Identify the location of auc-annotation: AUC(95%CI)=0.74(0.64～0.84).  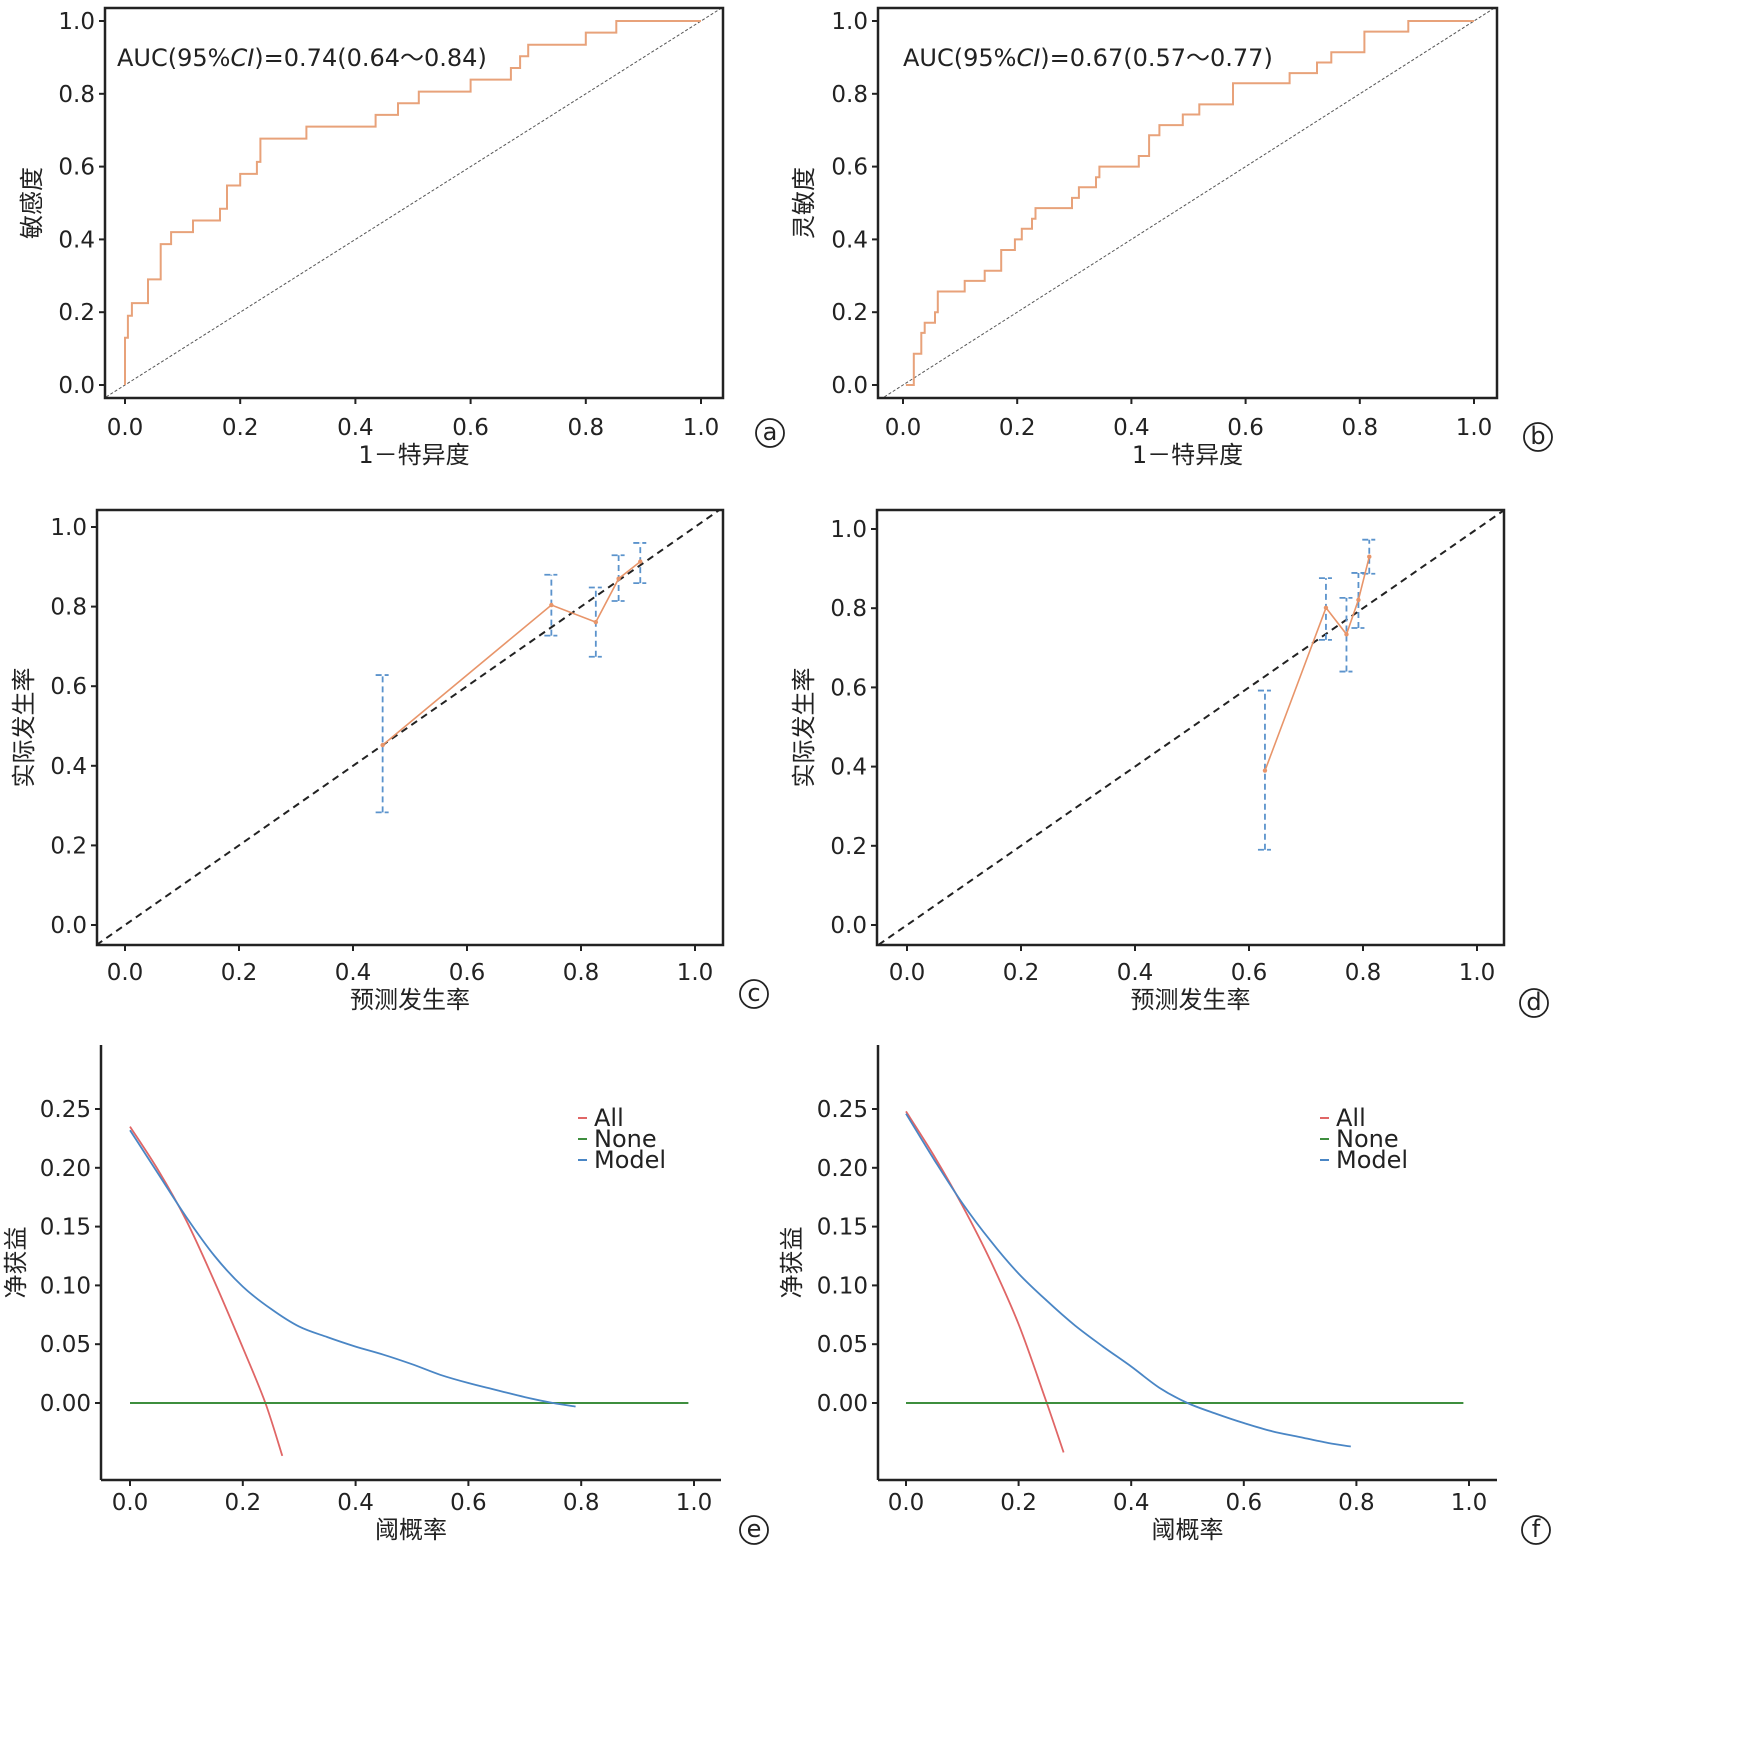
(302, 58).